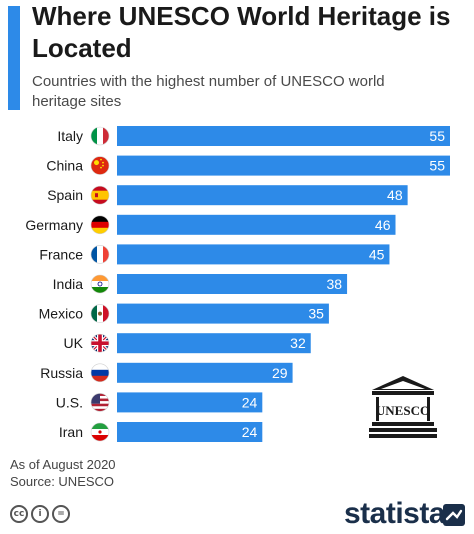 This screenshot has height=534, width=474. Describe the element at coordinates (316, 314) in the screenshot. I see `bar-value-label: 35` at that location.